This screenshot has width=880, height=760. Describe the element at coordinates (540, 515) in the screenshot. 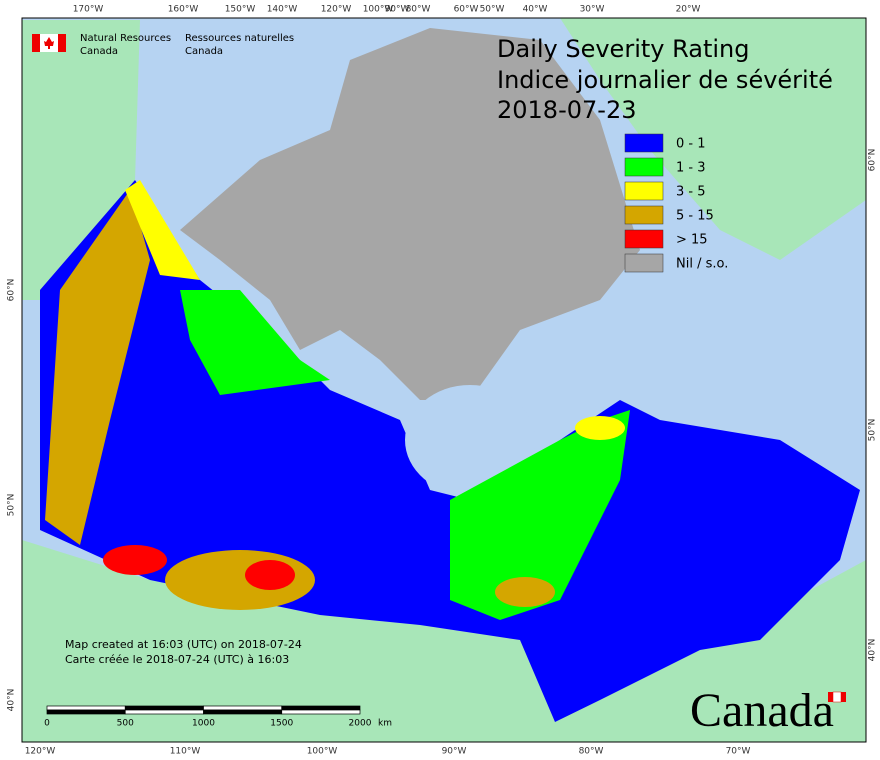

I see `east-green` at that location.